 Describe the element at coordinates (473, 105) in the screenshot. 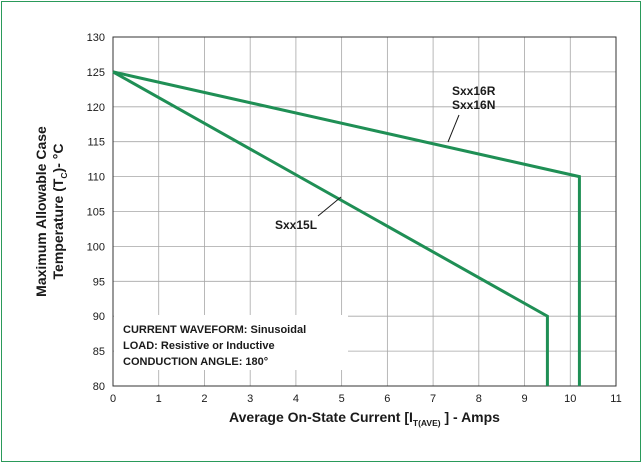

I see `series-label-sxx16-line: Sxx16N` at that location.